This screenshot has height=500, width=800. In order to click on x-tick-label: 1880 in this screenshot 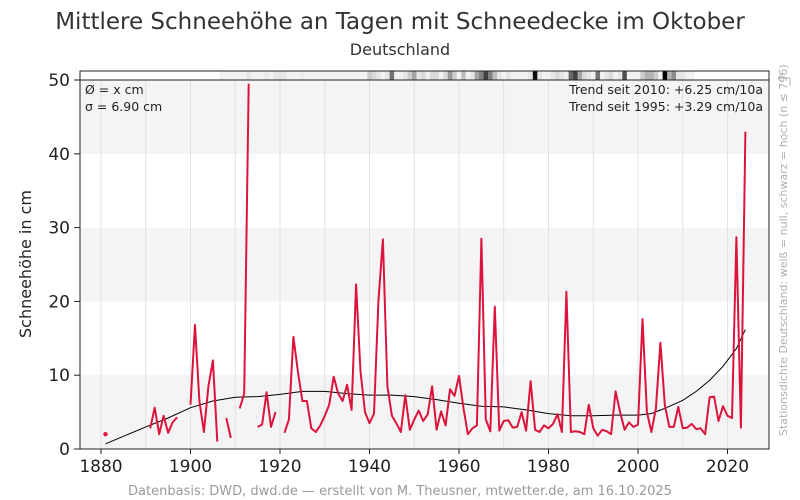, I will do `click(100, 467)`.